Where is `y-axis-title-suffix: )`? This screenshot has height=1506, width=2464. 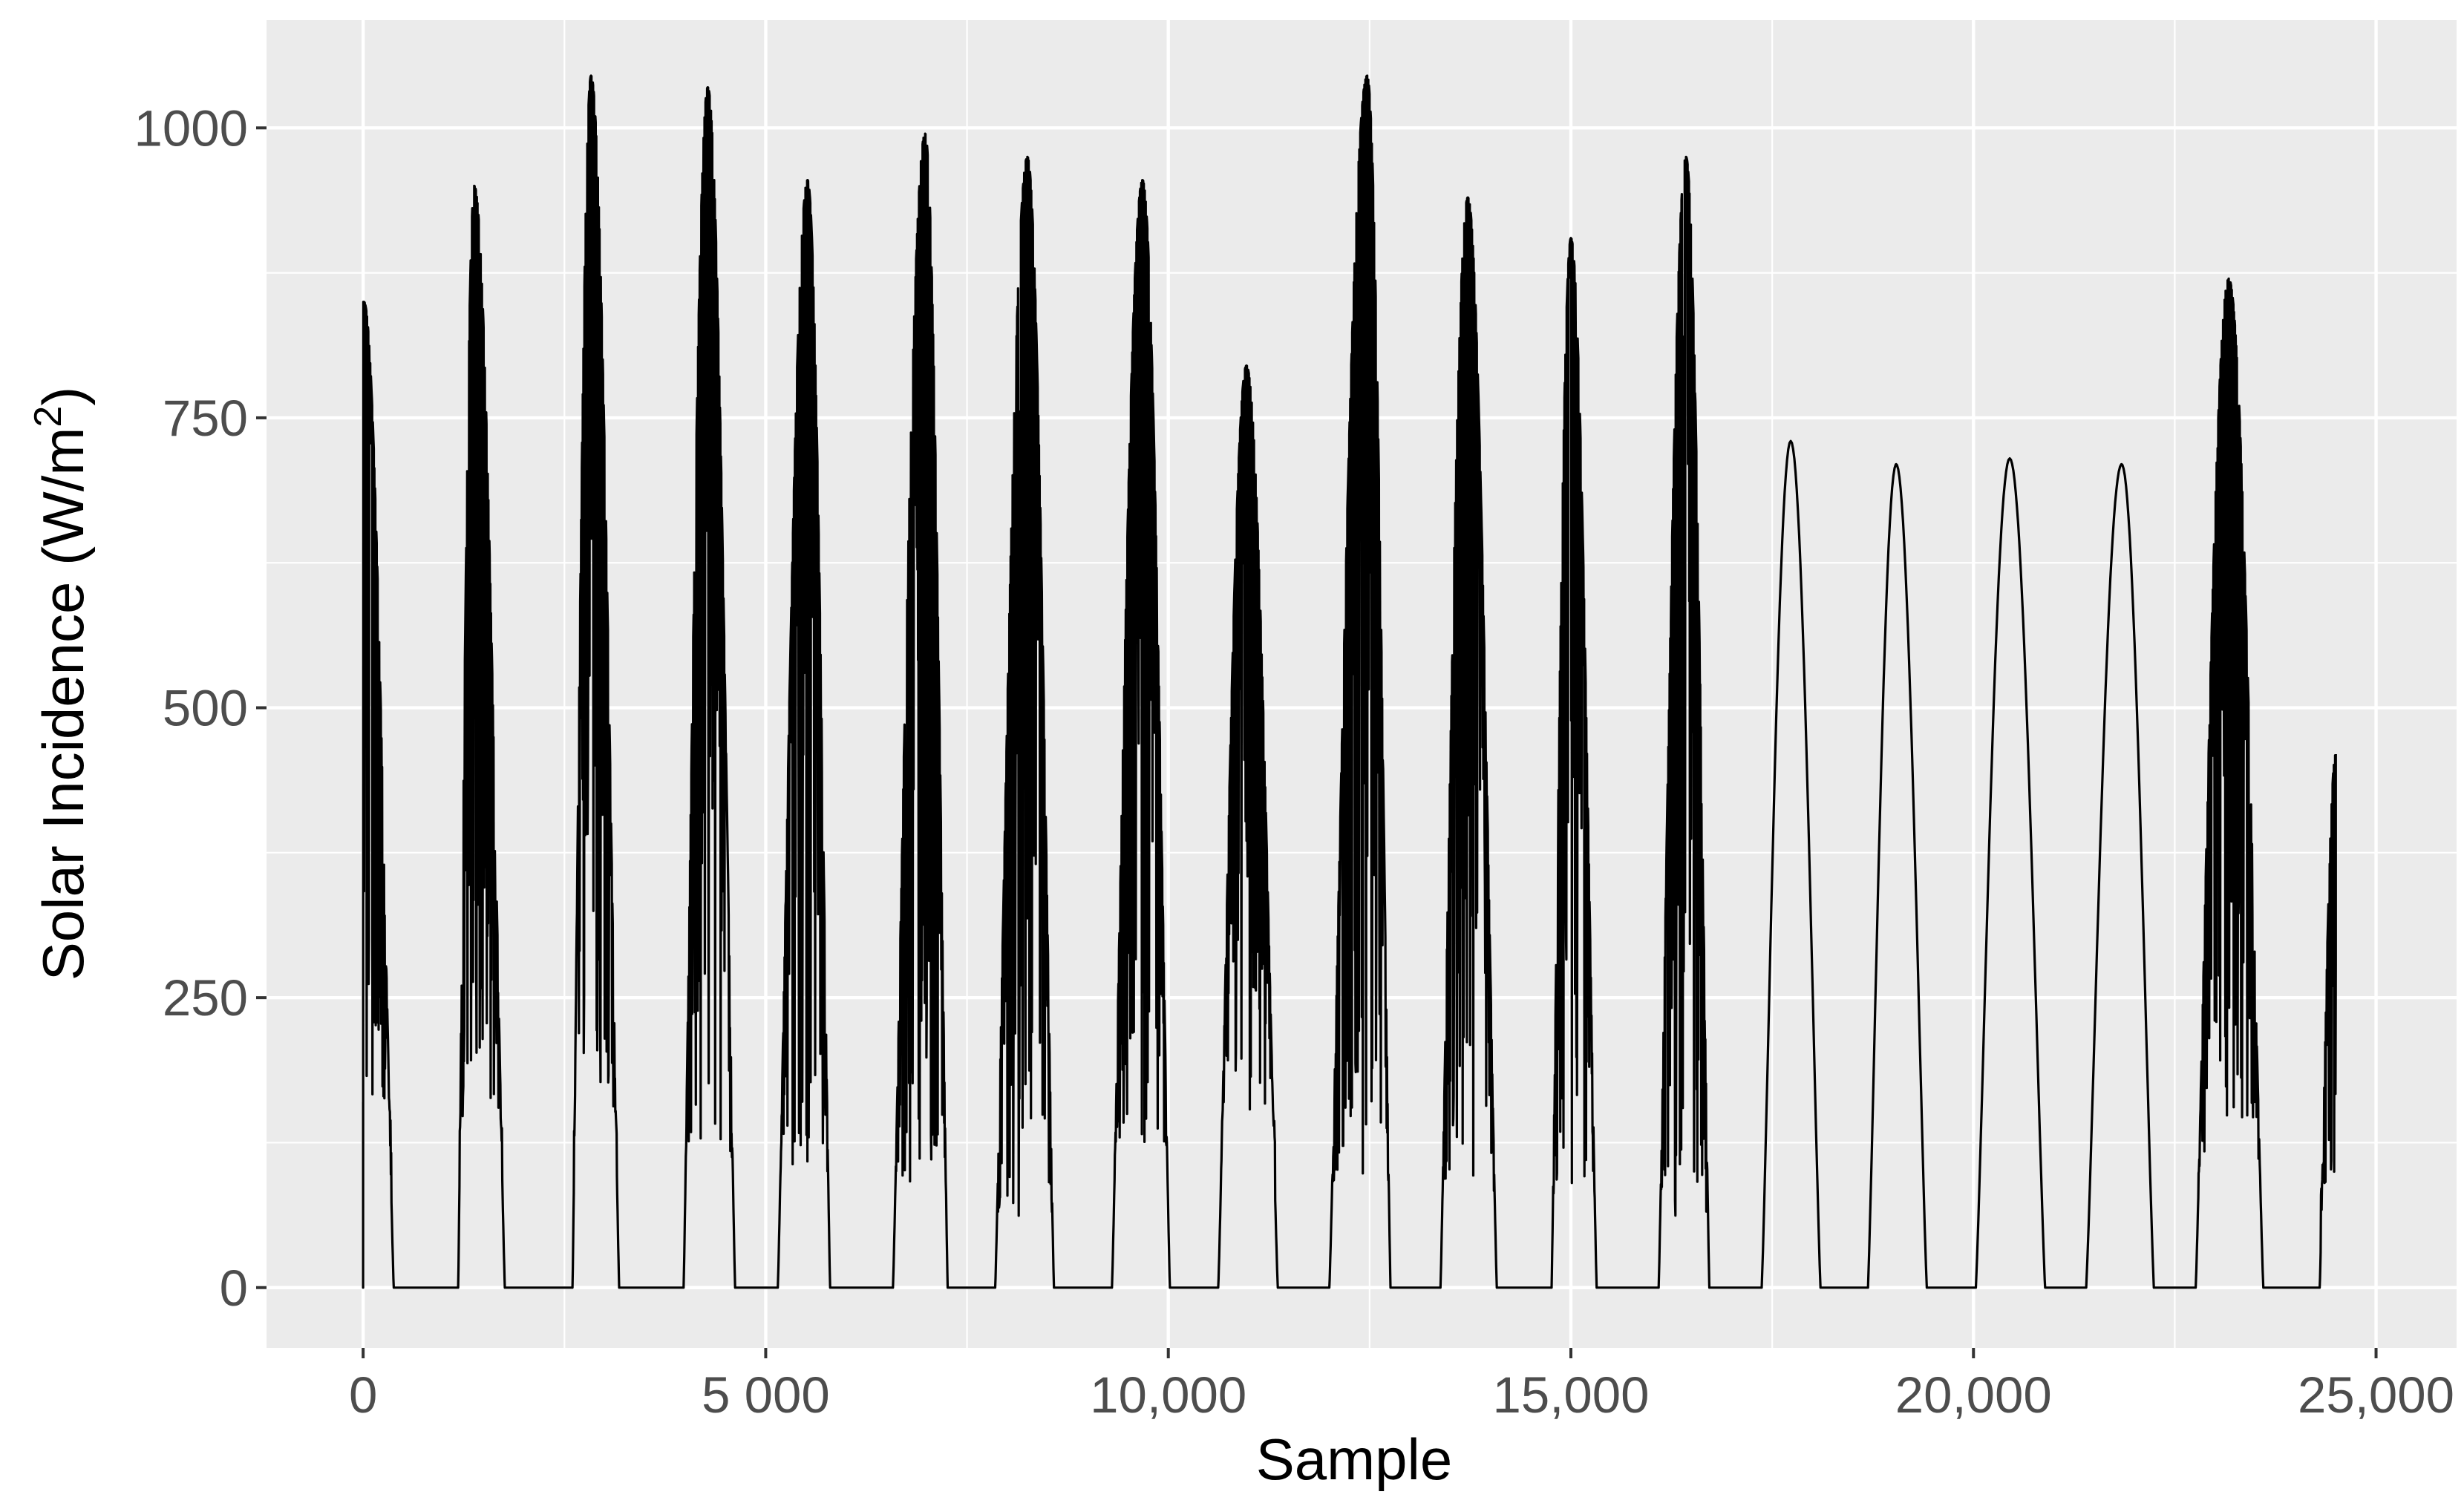 y-axis-title-suffix: ) is located at coordinates (63, 396).